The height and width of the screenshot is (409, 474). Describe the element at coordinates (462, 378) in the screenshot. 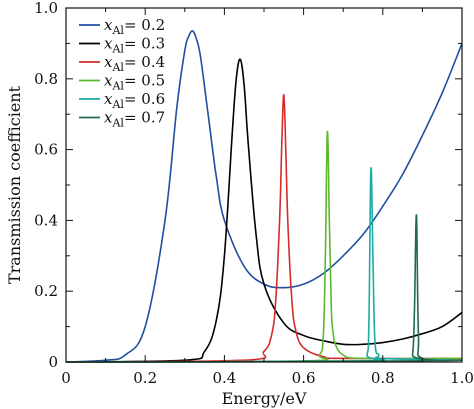

I see `x-tick-label: 1.0` at that location.